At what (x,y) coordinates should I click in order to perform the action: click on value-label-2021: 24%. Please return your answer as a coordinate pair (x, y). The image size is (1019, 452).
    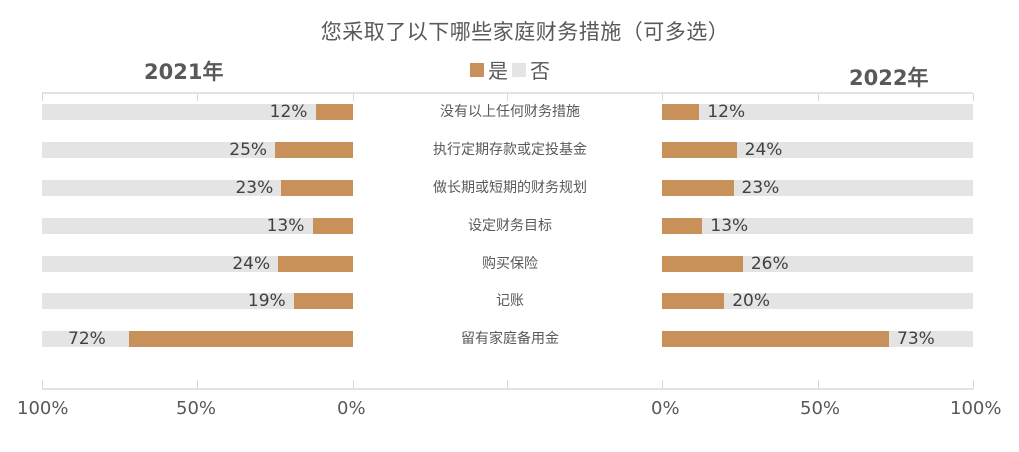
    Looking at the image, I should click on (251, 264).